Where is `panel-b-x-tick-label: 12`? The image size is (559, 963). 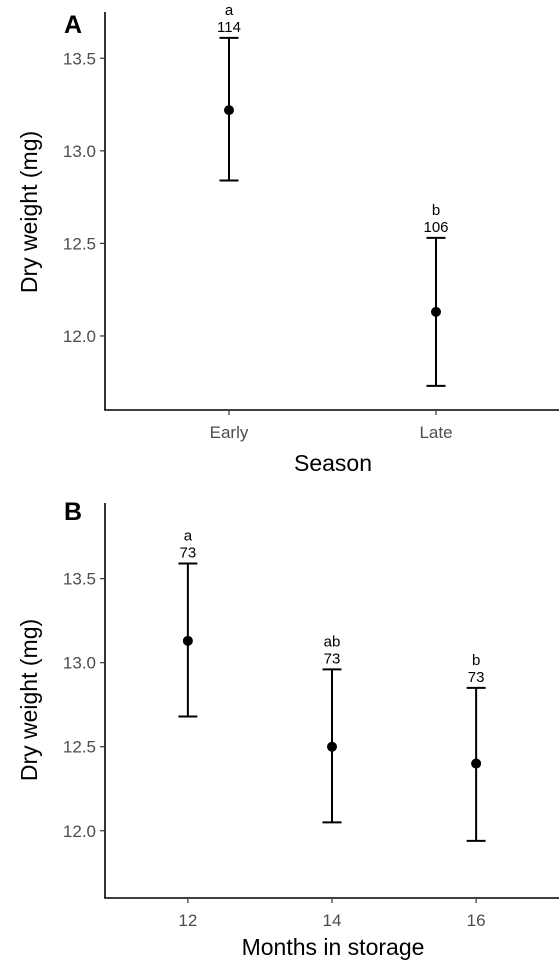
panel-b-x-tick-label: 12 is located at coordinates (187, 920).